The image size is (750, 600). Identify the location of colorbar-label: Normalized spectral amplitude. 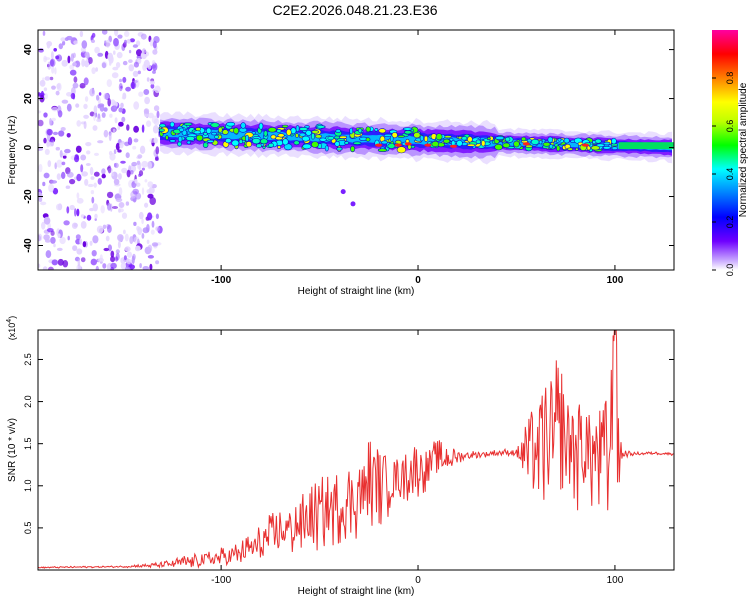
(743, 149).